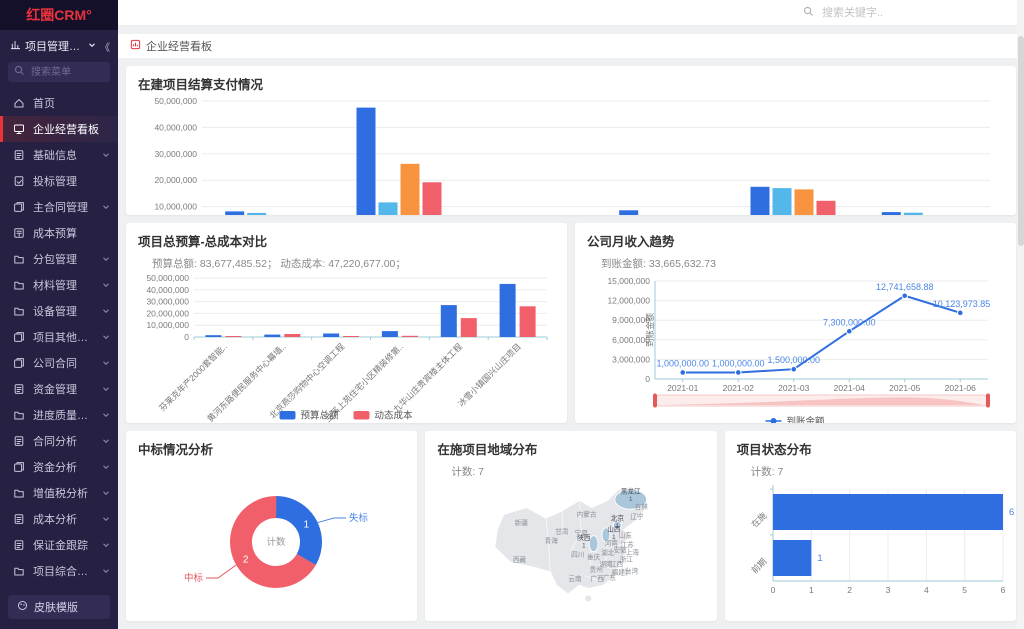  I want to click on sidebar-item-8: 设备管理, so click(59, 311).